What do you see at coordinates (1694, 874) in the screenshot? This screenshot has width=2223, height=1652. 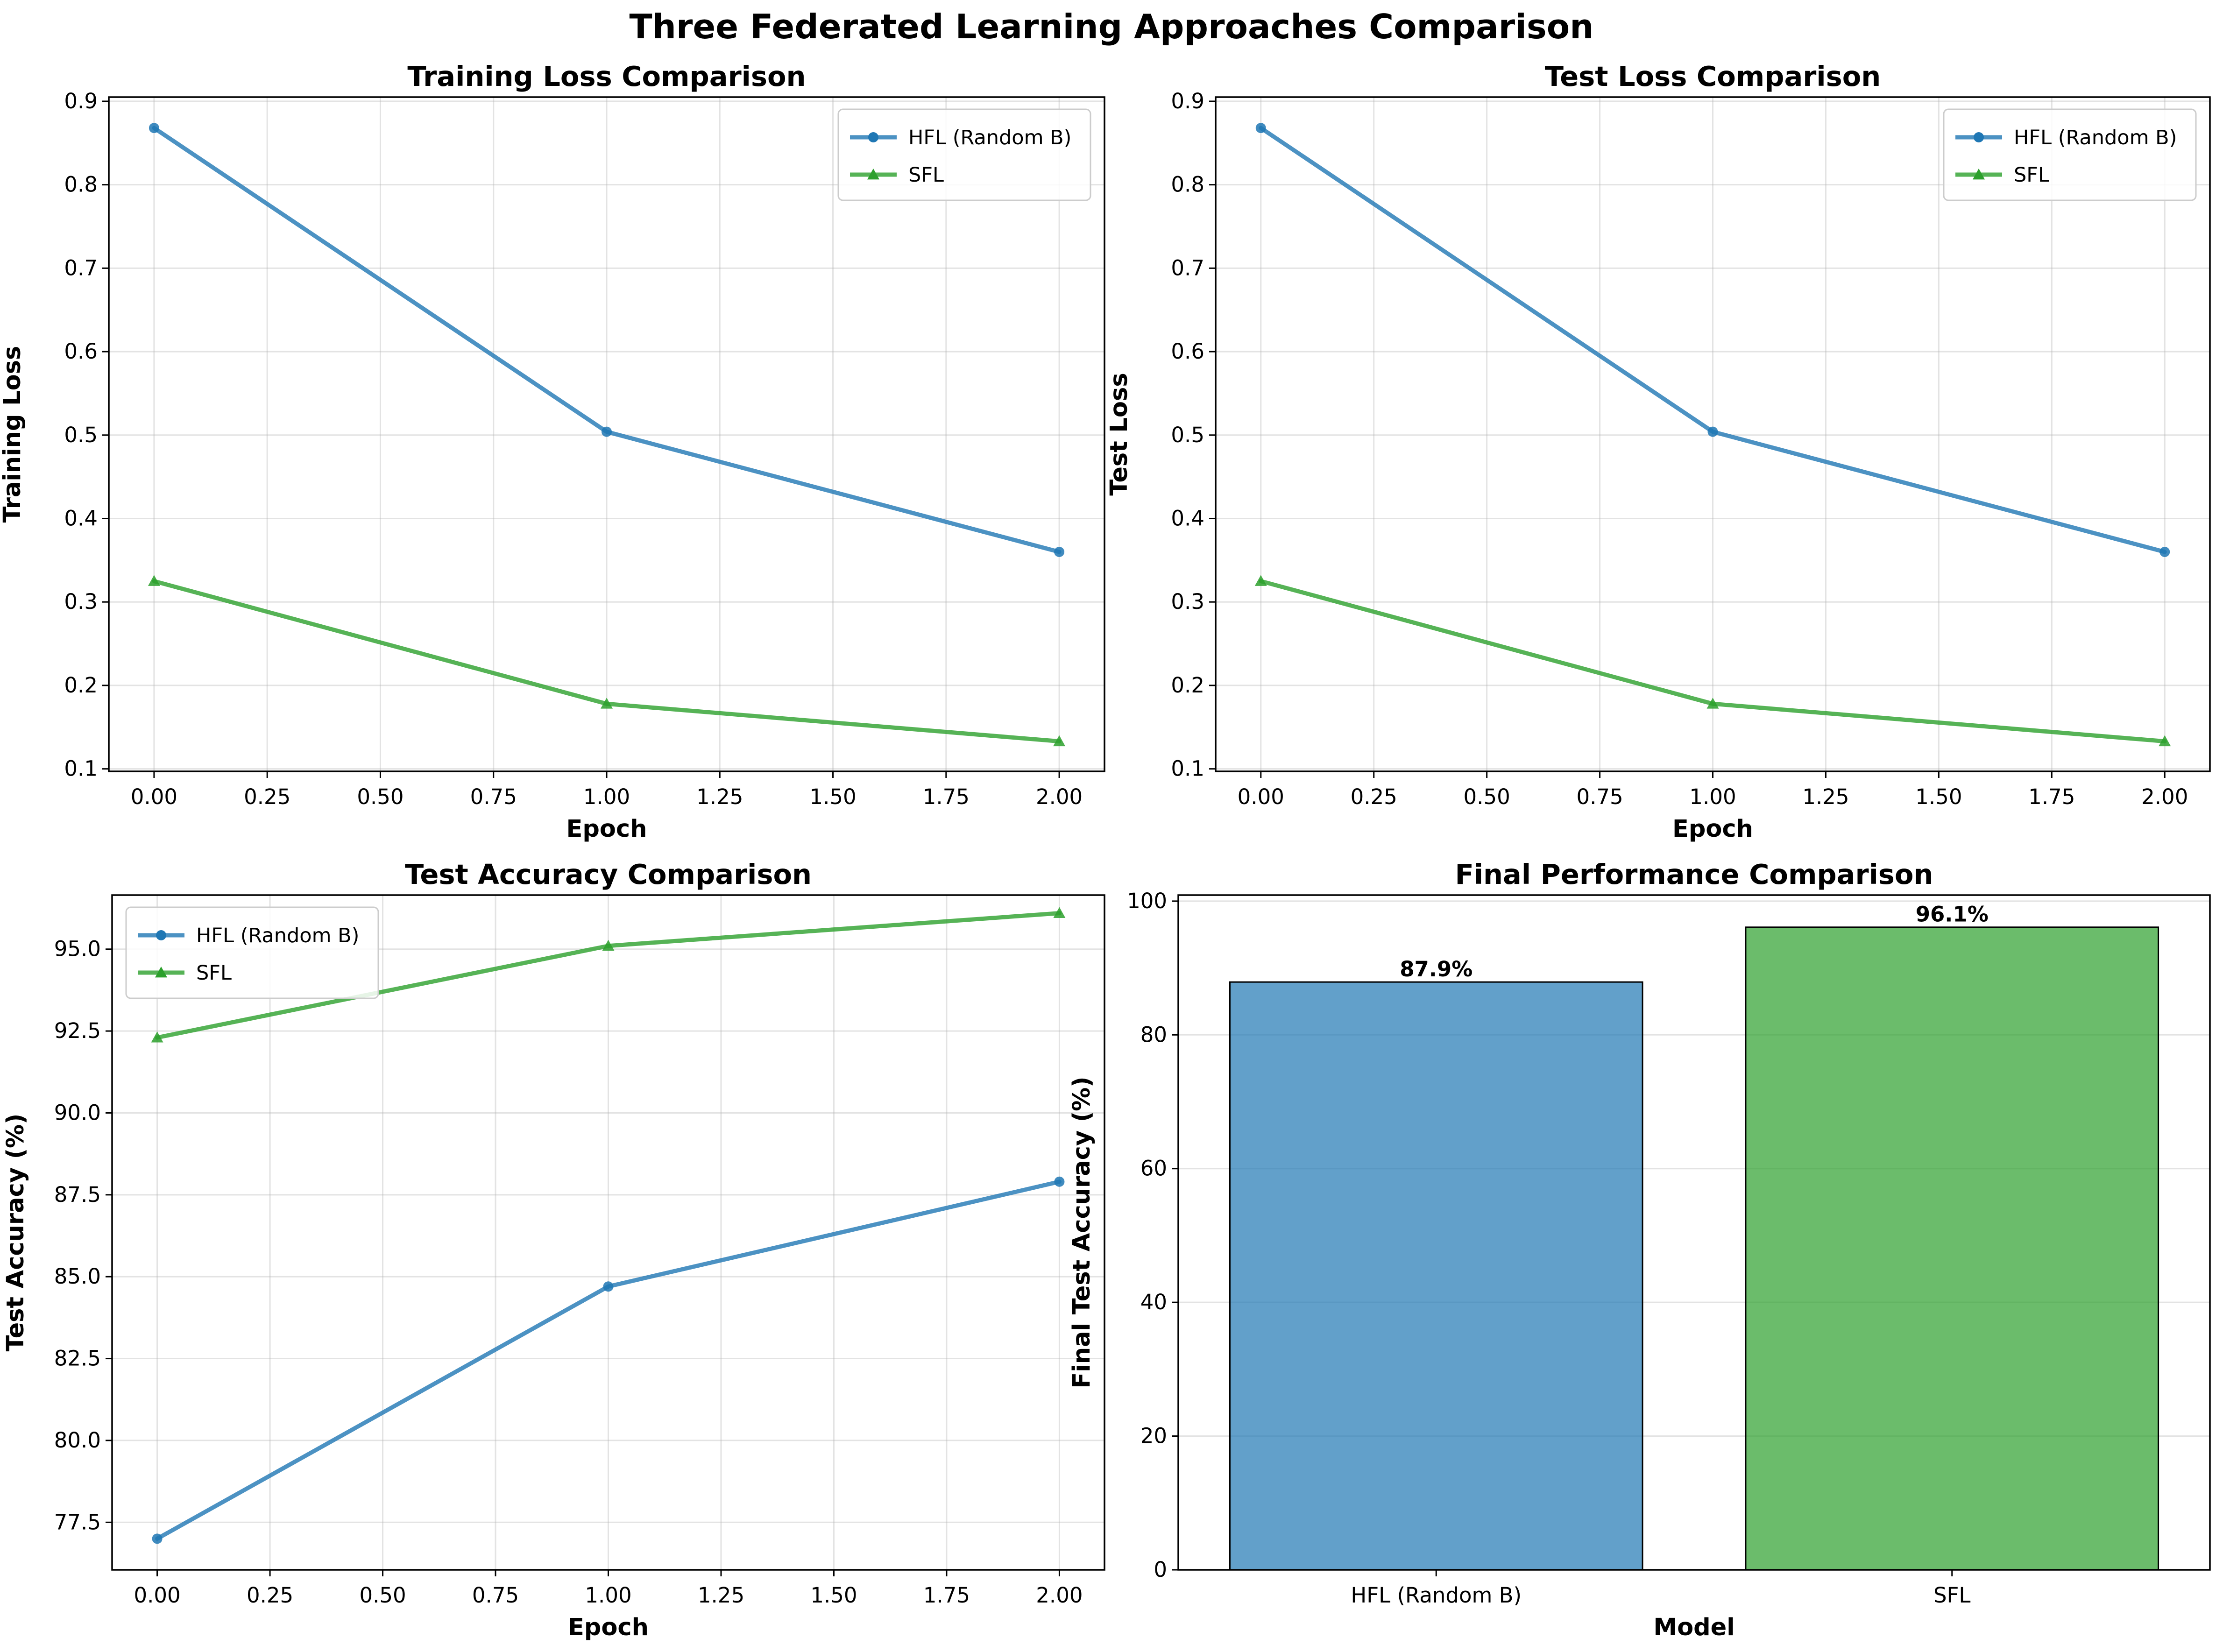 I see `chart-title: Final Performance Comparison` at bounding box center [1694, 874].